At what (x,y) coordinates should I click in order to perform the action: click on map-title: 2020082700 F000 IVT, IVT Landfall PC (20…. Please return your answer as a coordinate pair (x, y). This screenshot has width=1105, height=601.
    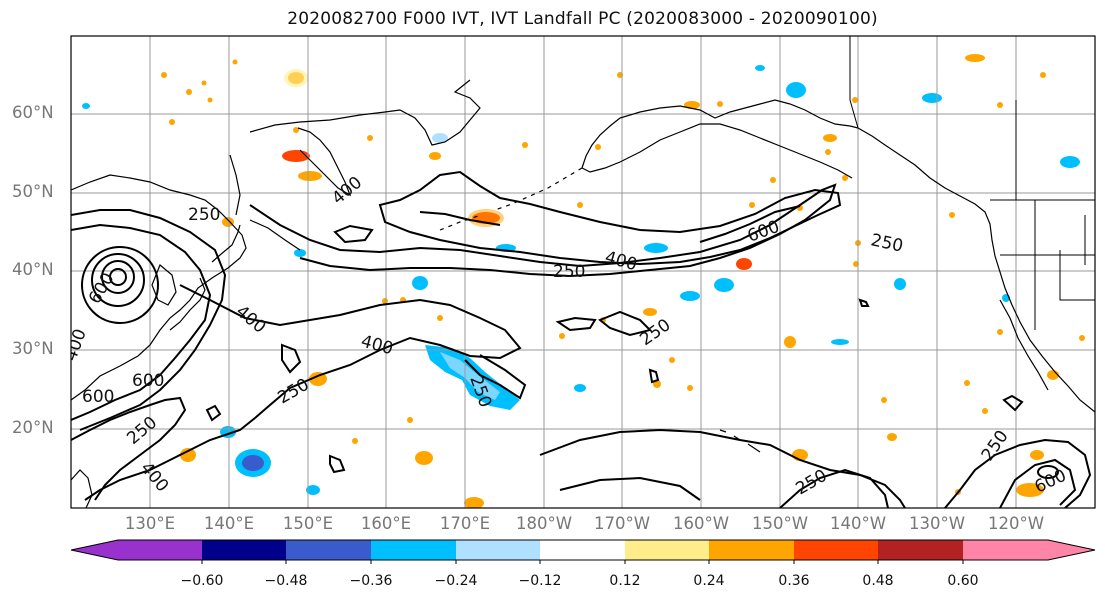
    Looking at the image, I should click on (582, 19).